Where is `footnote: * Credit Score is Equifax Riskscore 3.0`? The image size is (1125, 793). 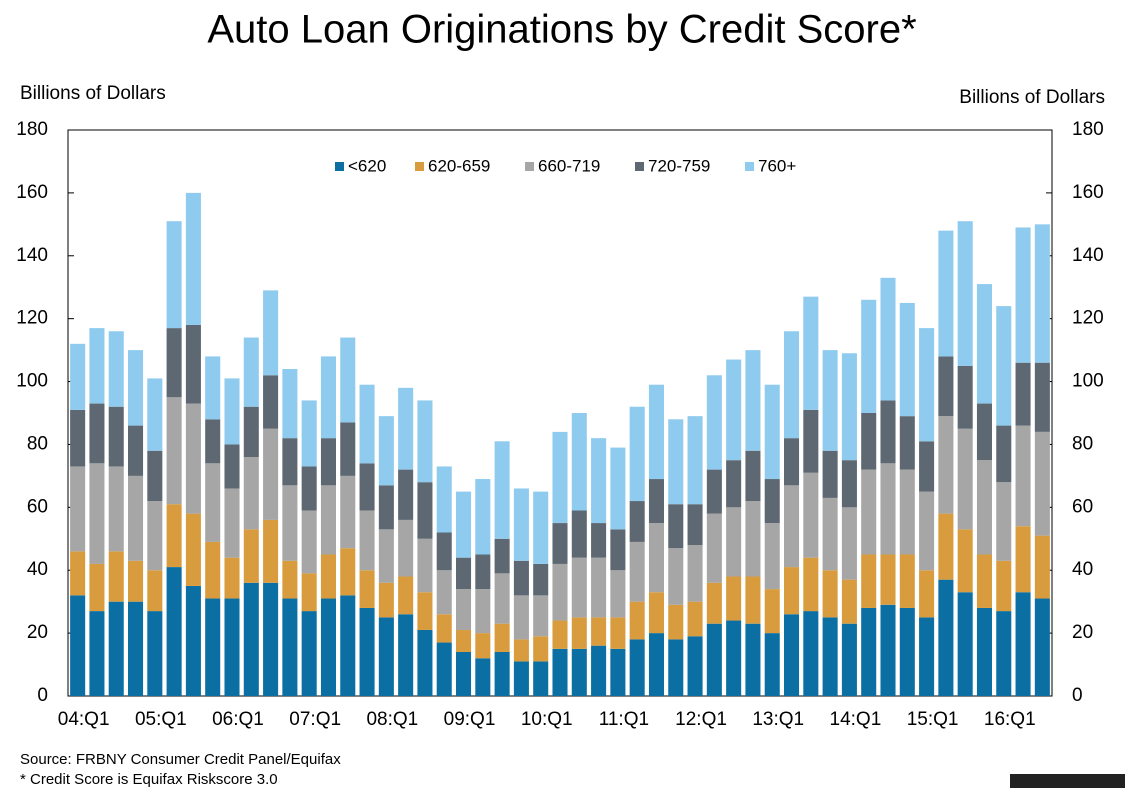 footnote: * Credit Score is Equifax Riskscore 3.0 is located at coordinates (149, 779).